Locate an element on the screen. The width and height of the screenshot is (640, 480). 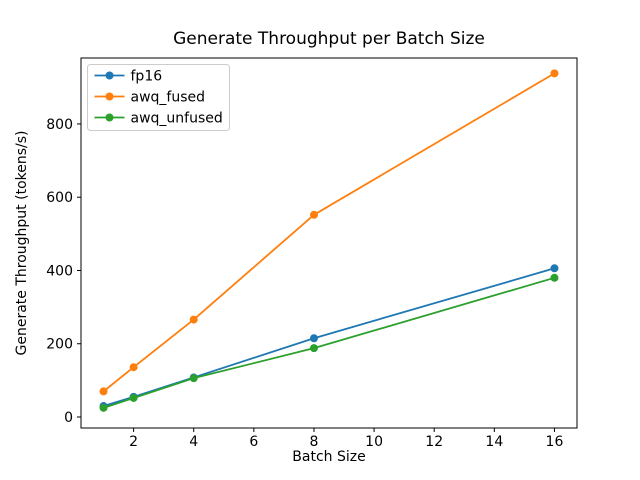
y-axis-label: Generate Throughput (tokens/s) is located at coordinates (22, 243).